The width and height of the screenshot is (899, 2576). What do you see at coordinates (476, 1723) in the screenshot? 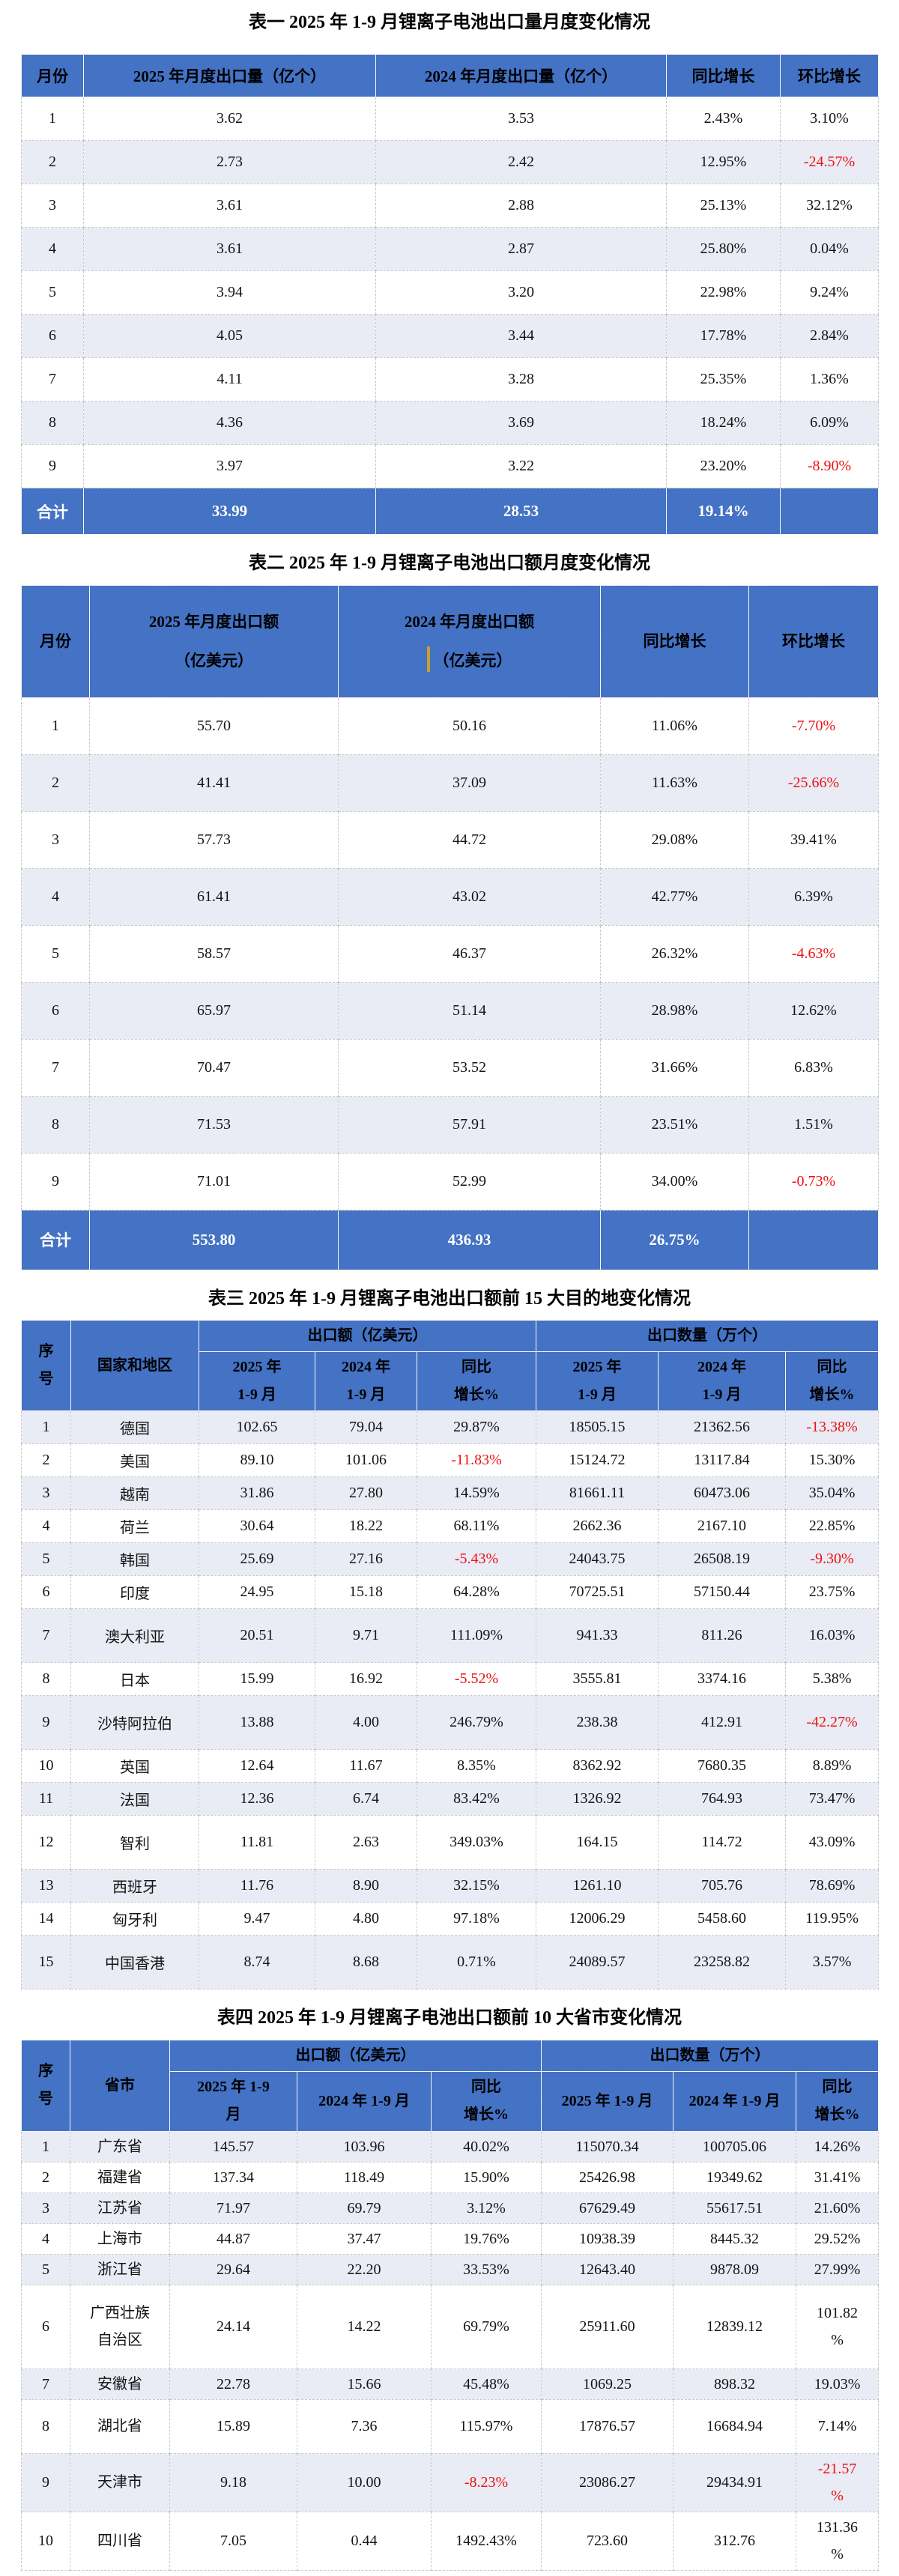
I see `table-cell: 246.79%` at bounding box center [476, 1723].